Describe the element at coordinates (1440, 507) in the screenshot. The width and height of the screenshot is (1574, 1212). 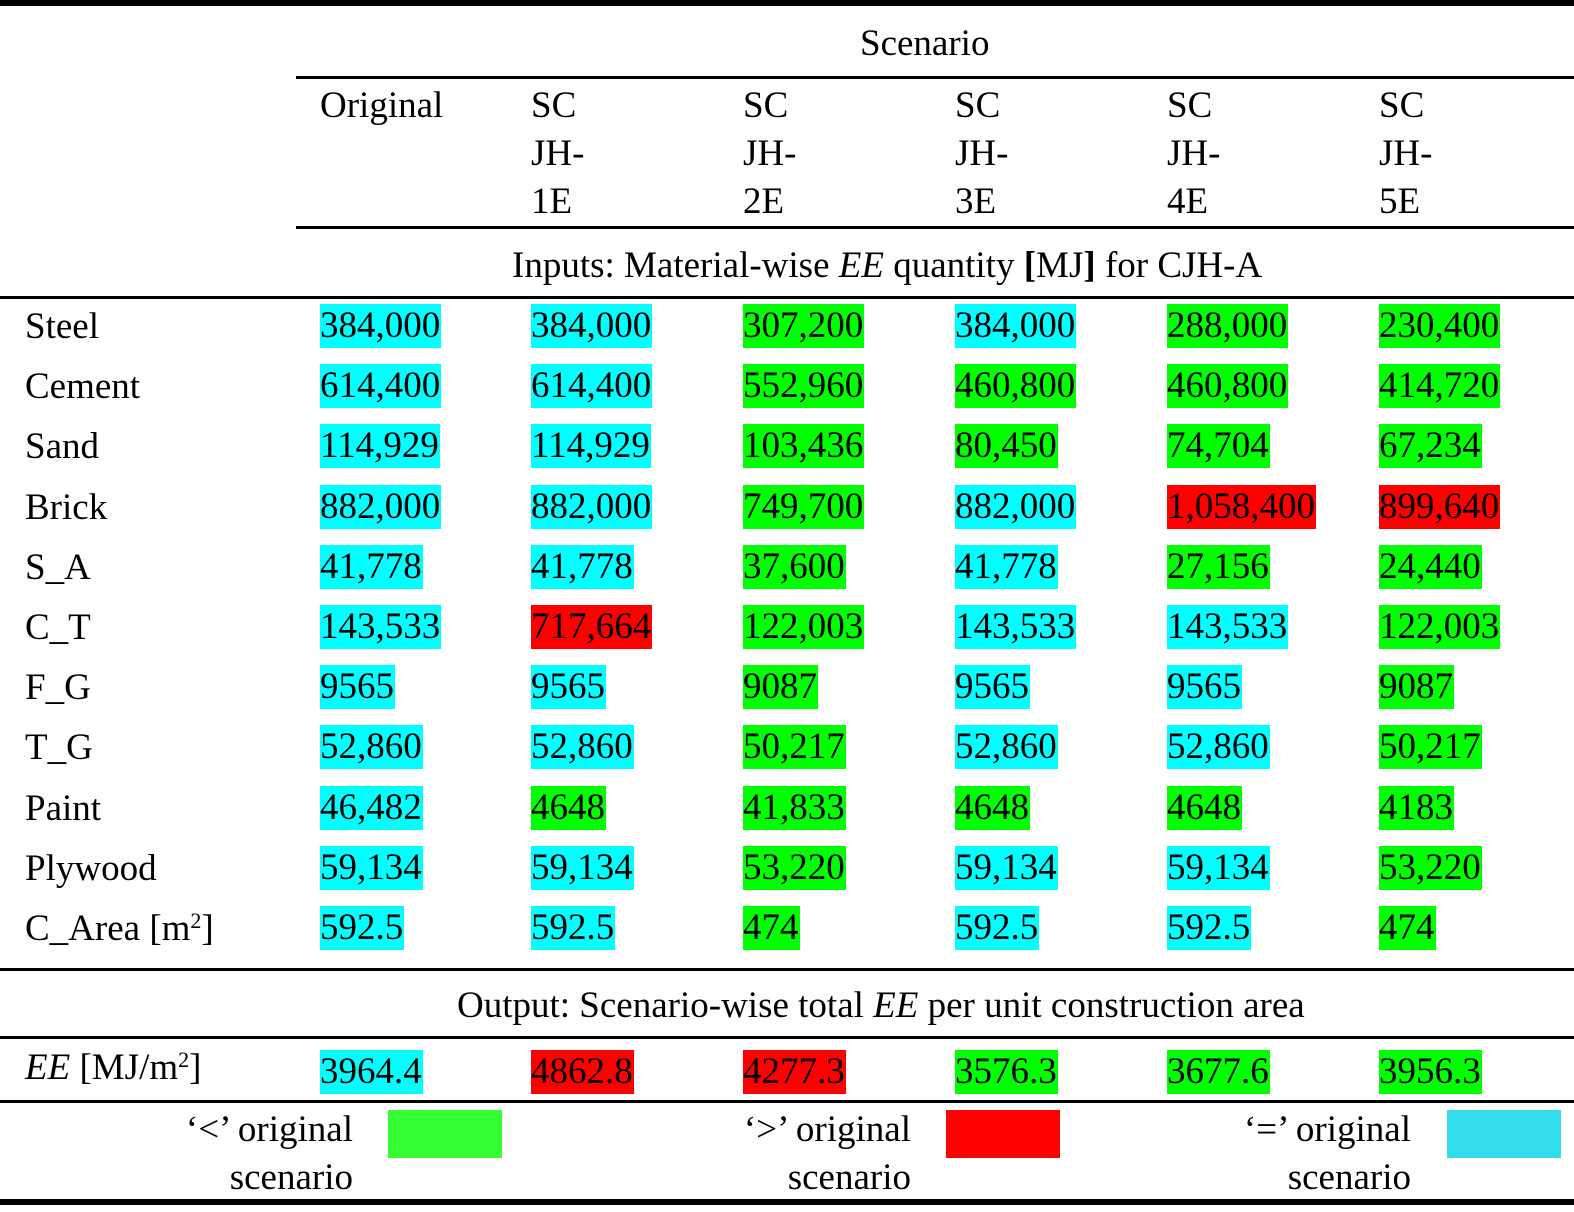
I see `table-cell: 899,640` at that location.